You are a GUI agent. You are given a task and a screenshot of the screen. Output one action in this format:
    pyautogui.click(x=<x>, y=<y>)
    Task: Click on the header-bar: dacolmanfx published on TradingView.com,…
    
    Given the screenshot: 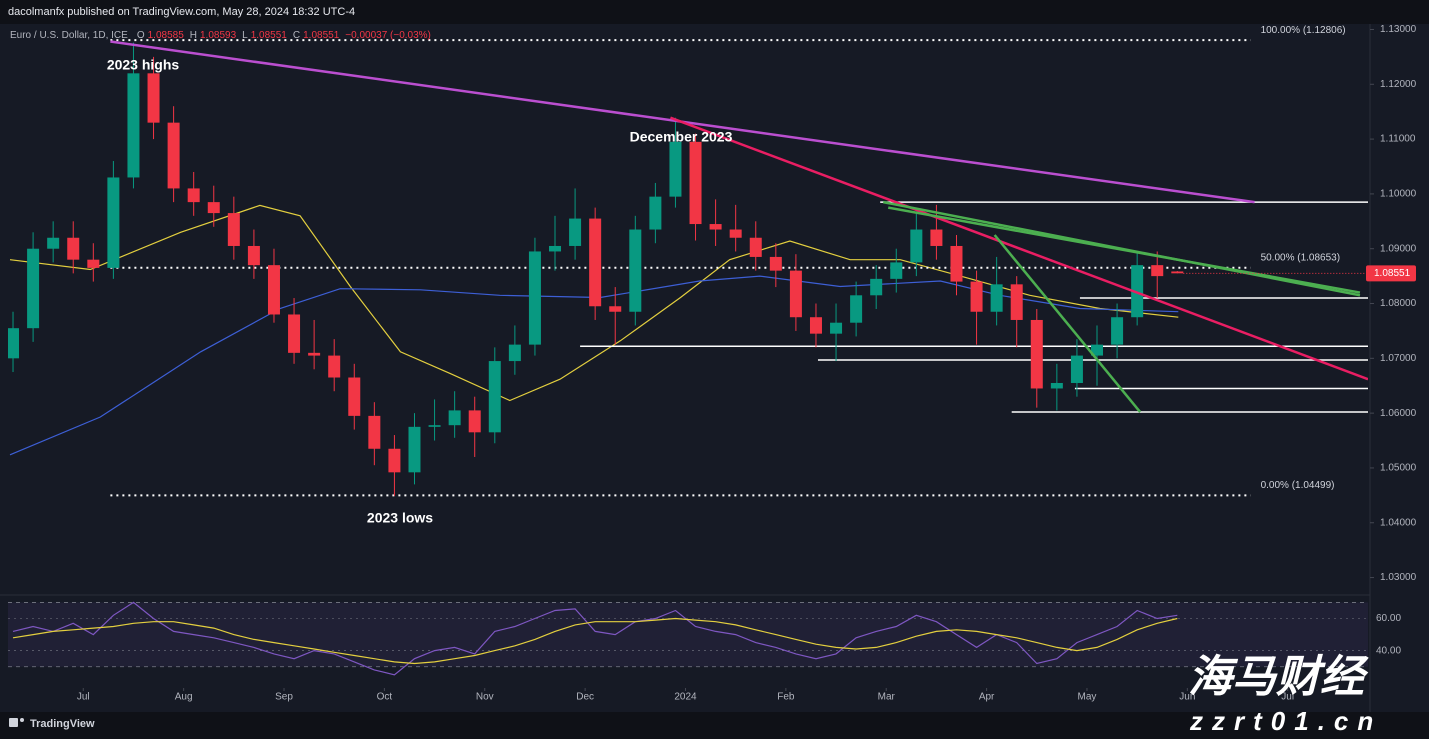 What is the action you would take?
    pyautogui.click(x=714, y=12)
    